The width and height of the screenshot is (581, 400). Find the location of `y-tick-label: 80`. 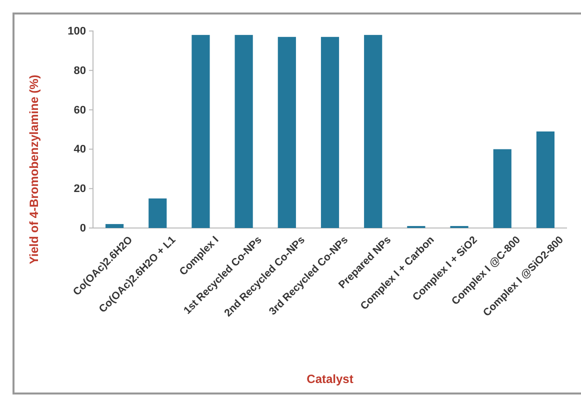

y-tick-label: 80 is located at coordinates (80, 70).